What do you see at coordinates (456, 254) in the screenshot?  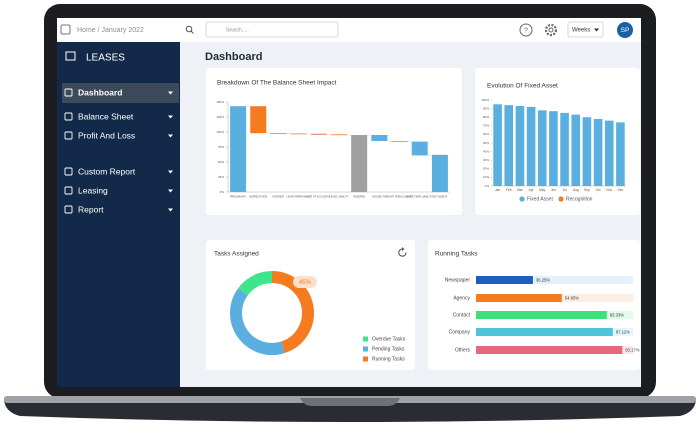 I see `card-title: Running Tasks` at bounding box center [456, 254].